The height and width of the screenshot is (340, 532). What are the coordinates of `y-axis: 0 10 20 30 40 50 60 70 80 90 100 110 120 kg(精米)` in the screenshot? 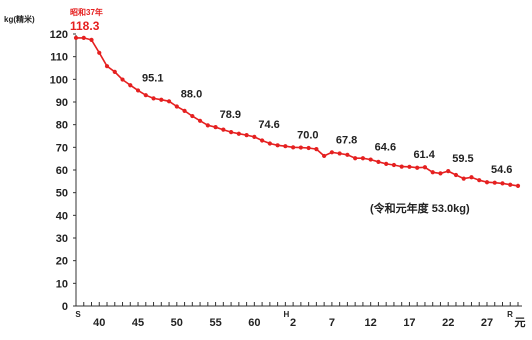 It's located at (40, 163).